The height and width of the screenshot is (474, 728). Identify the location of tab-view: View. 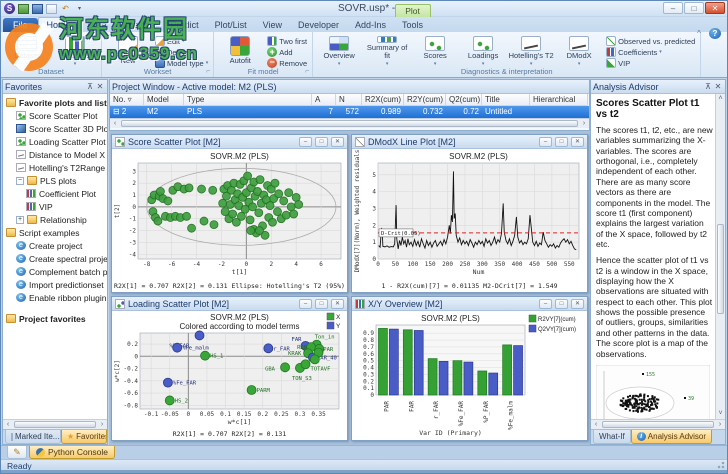
(272, 25).